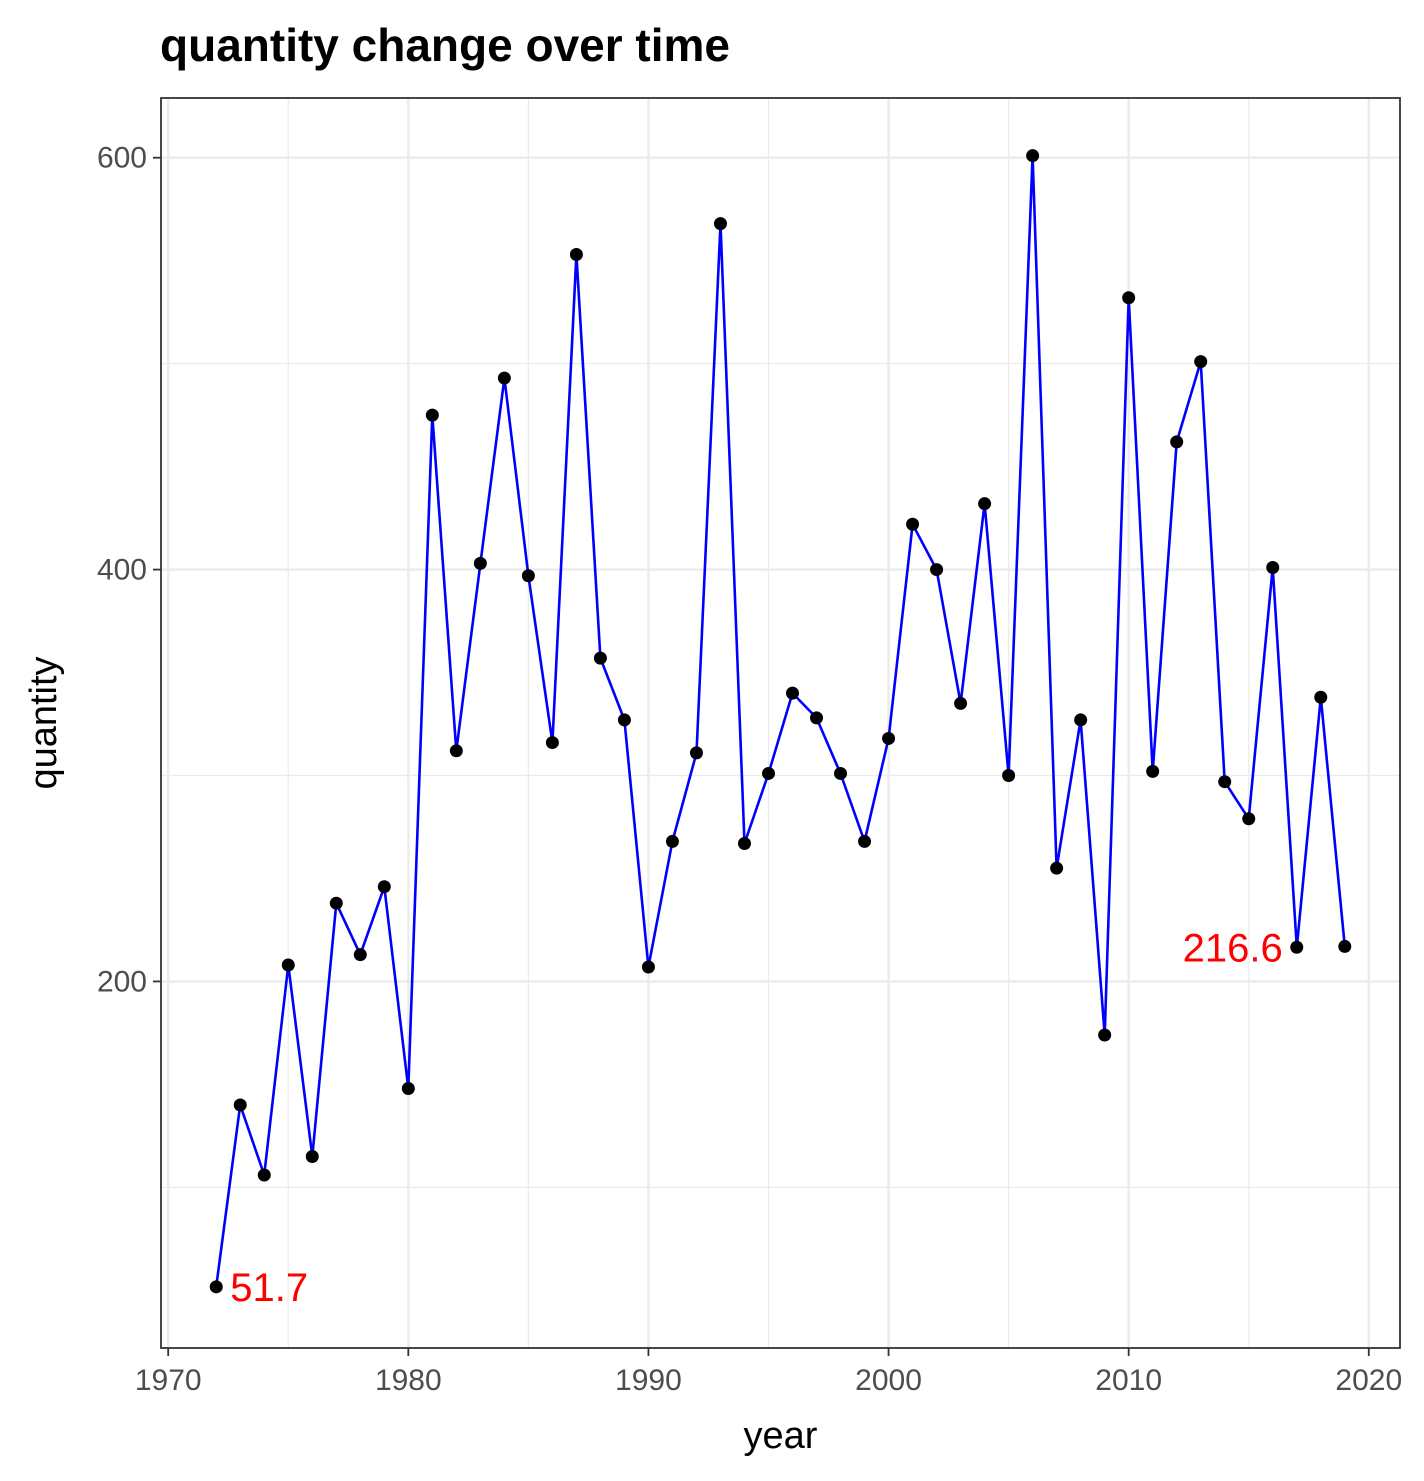 The width and height of the screenshot is (1424, 1481). What do you see at coordinates (44, 722) in the screenshot?
I see `y-axis-title: quantity` at bounding box center [44, 722].